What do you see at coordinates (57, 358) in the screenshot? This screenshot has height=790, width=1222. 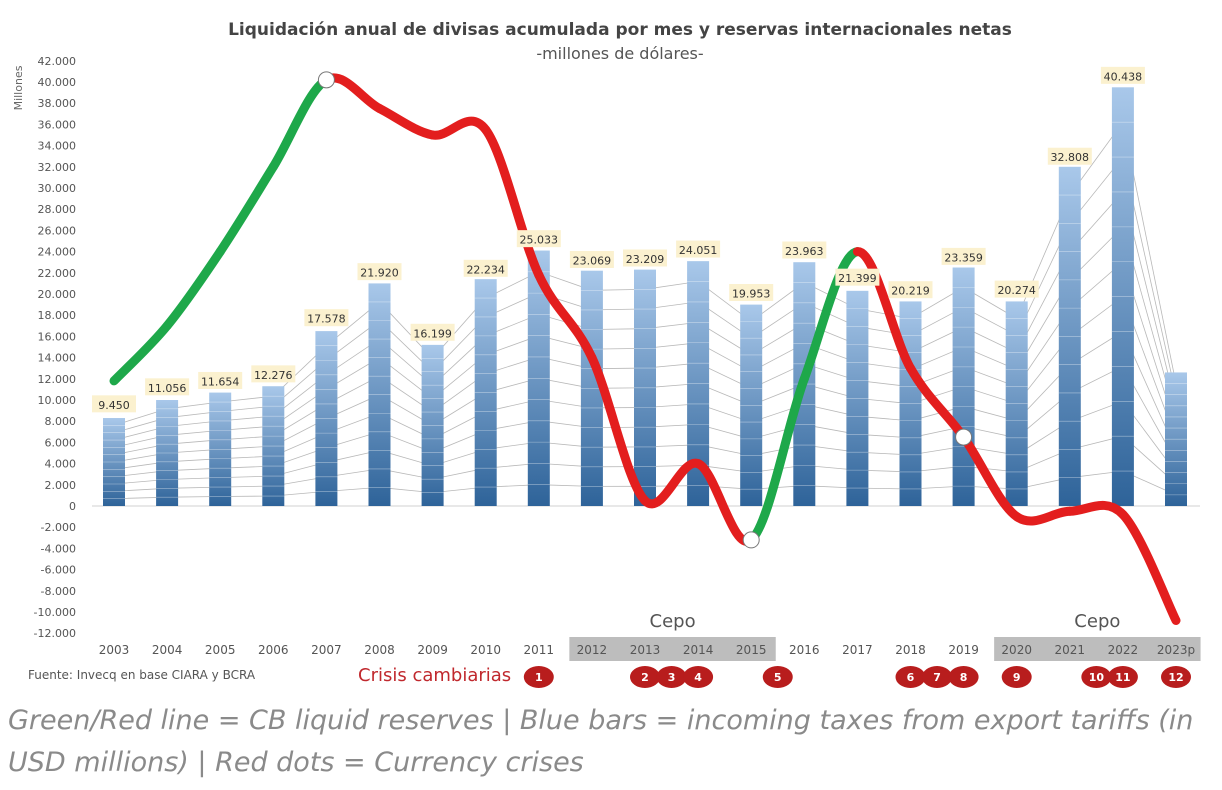 I see `y-tick-label: 14.000` at bounding box center [57, 358].